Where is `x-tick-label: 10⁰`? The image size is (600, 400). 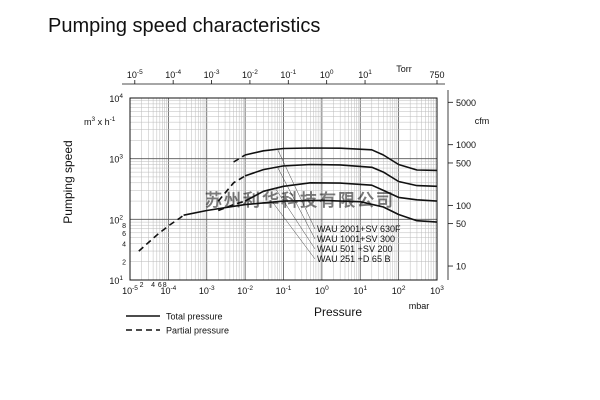 x-tick-label: 10⁰ is located at coordinates (322, 290).